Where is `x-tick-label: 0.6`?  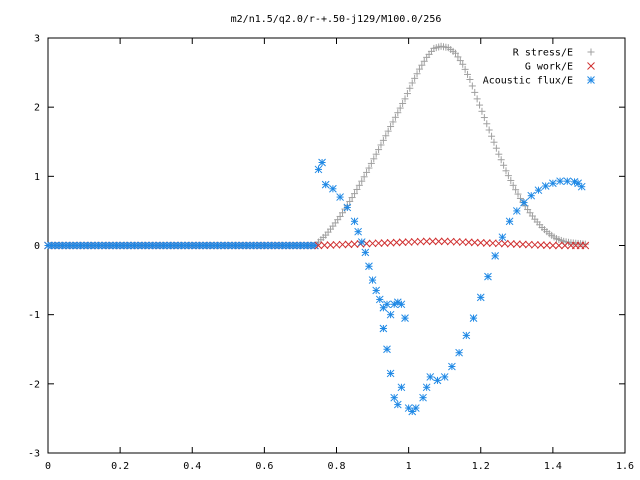 x-tick-label: 0.6 is located at coordinates (264, 466).